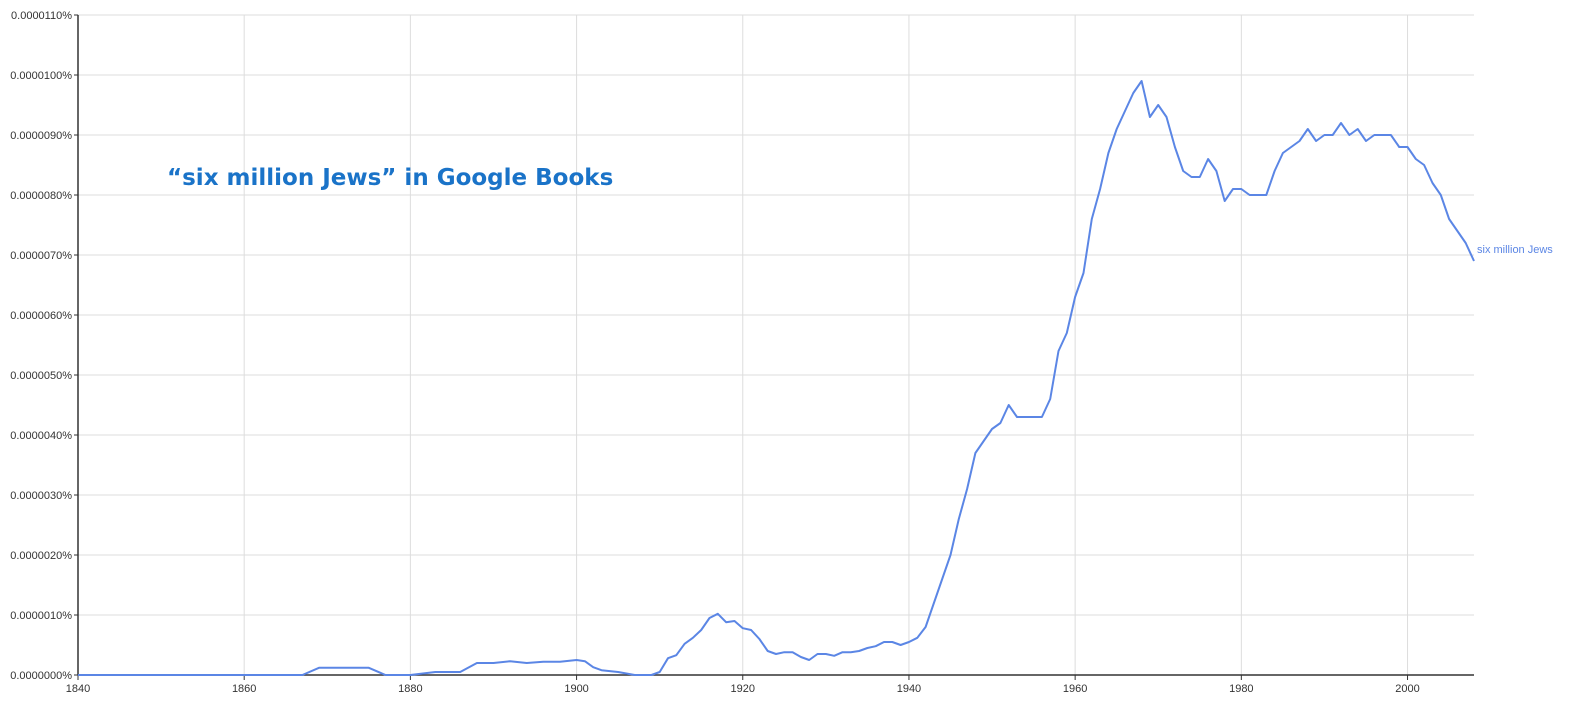  Describe the element at coordinates (41, 616) in the screenshot. I see `y-tick-label: 0.0000010%` at that location.